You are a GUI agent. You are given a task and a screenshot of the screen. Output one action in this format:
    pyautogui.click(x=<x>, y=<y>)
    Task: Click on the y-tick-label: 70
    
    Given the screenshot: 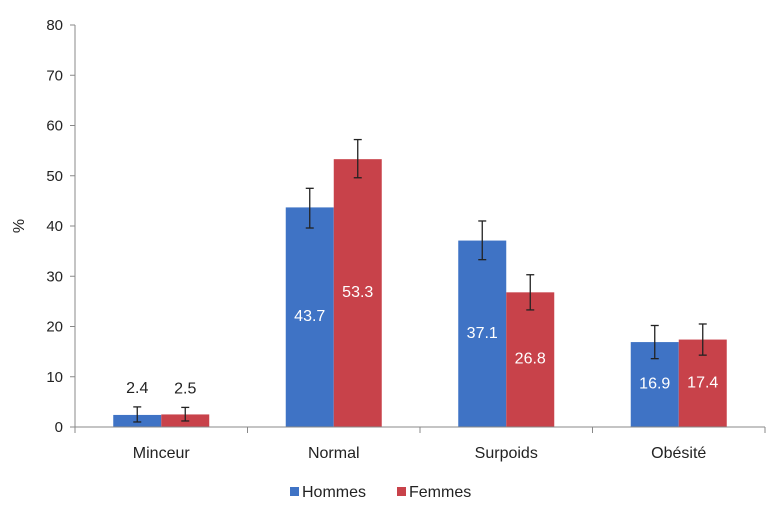 What is the action you would take?
    pyautogui.click(x=54, y=75)
    